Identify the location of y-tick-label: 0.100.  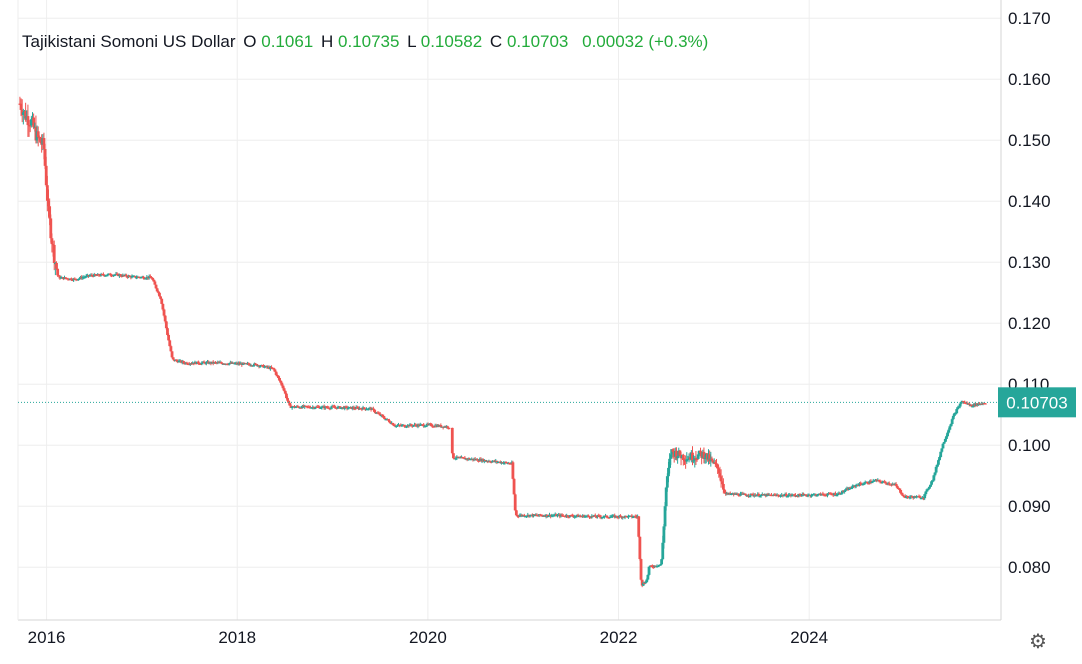
(1029, 445).